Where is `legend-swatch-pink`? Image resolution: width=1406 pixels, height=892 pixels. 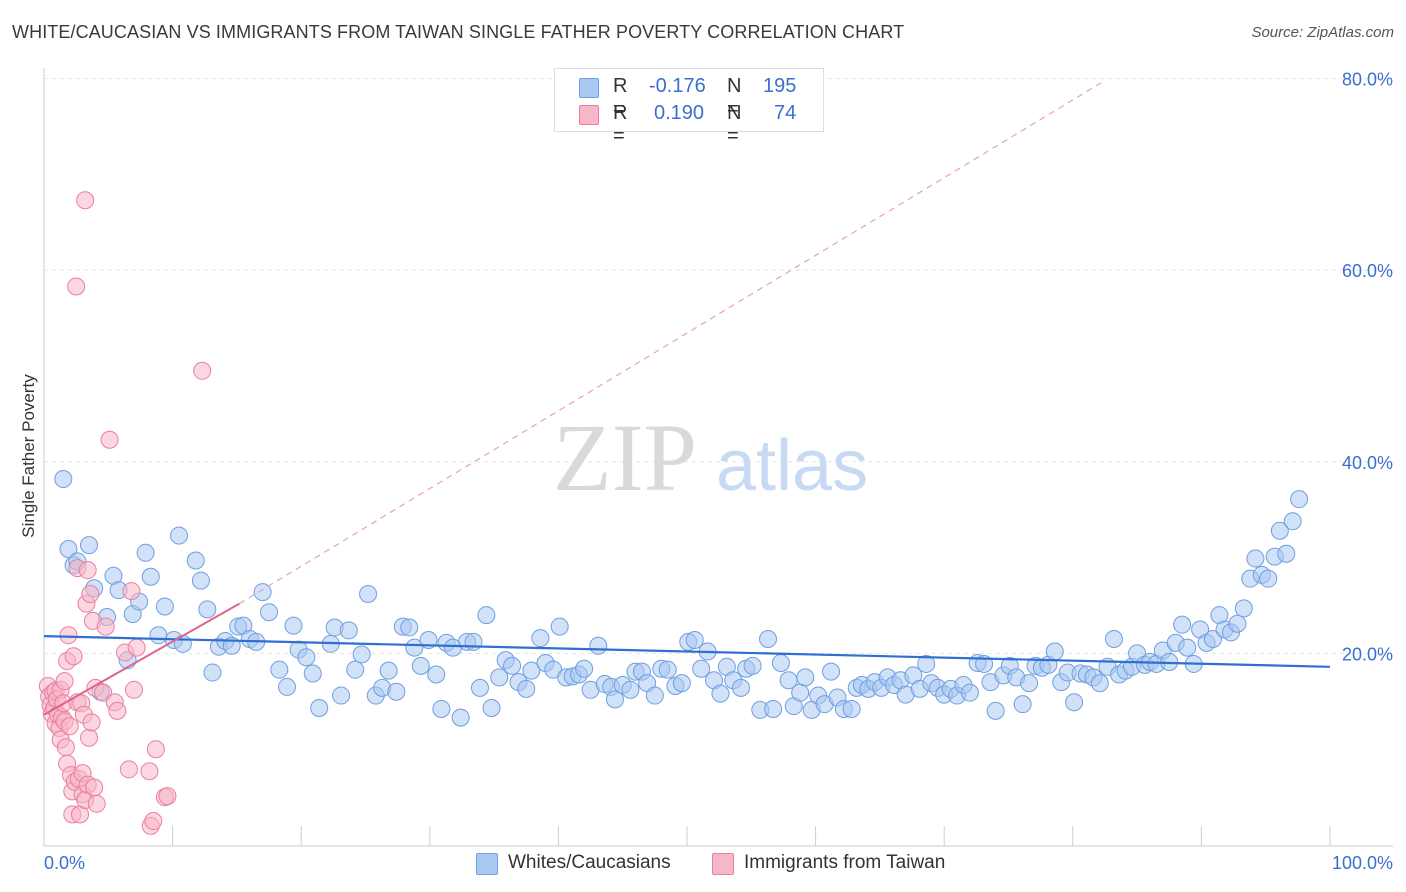 legend-swatch-pink is located at coordinates (589, 115).